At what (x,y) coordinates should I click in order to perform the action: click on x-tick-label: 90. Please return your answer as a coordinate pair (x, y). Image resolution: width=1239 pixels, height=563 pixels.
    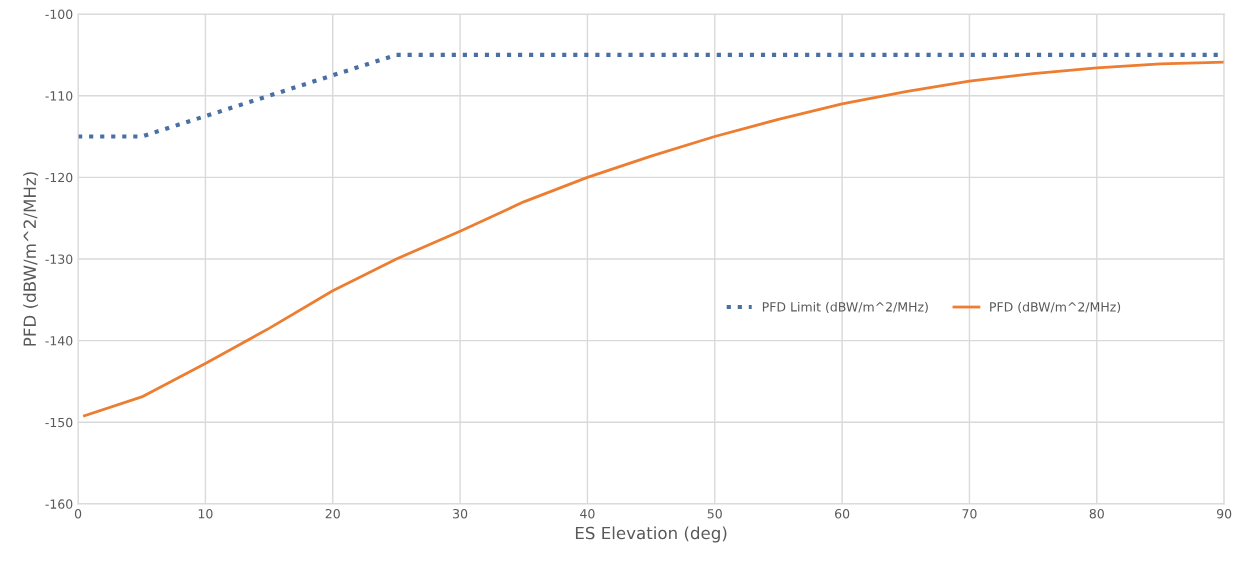
    Looking at the image, I should click on (1224, 513).